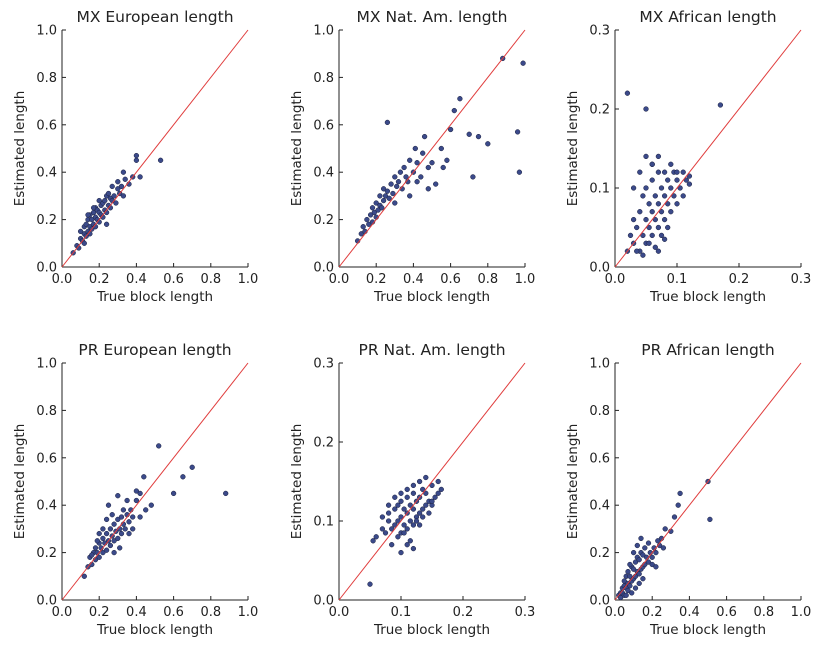 Image resolution: width=814 pixels, height=648 pixels. What do you see at coordinates (46, 78) in the screenshot?
I see `y-tick-label: 0.8` at bounding box center [46, 78].